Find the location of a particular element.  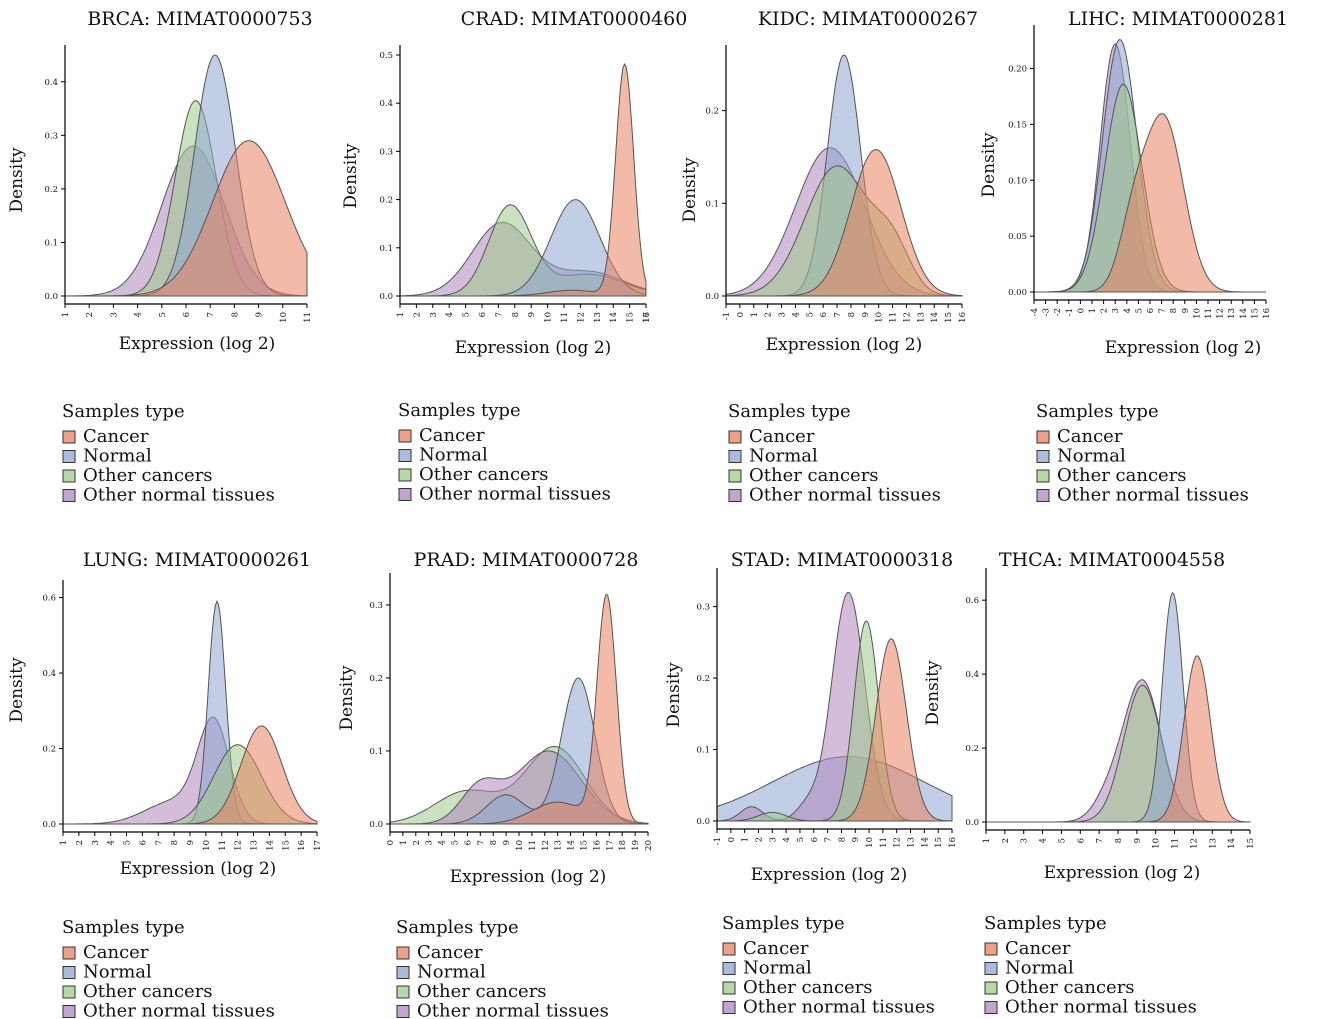

x-tick-label: -2 is located at coordinates (1058, 312).